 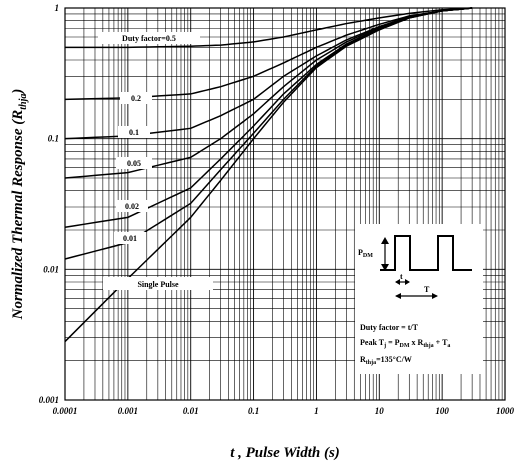 I want to click on series-label-2: 0.1, so click(x=134, y=132).